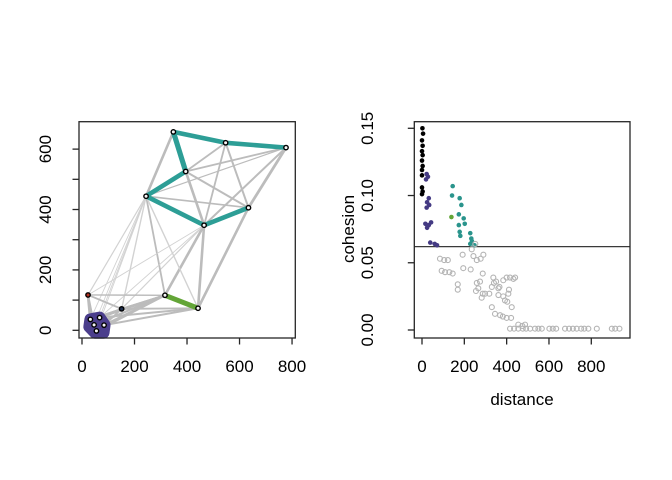  I want to click on y-axis-tick-label: 200, so click(45, 270).